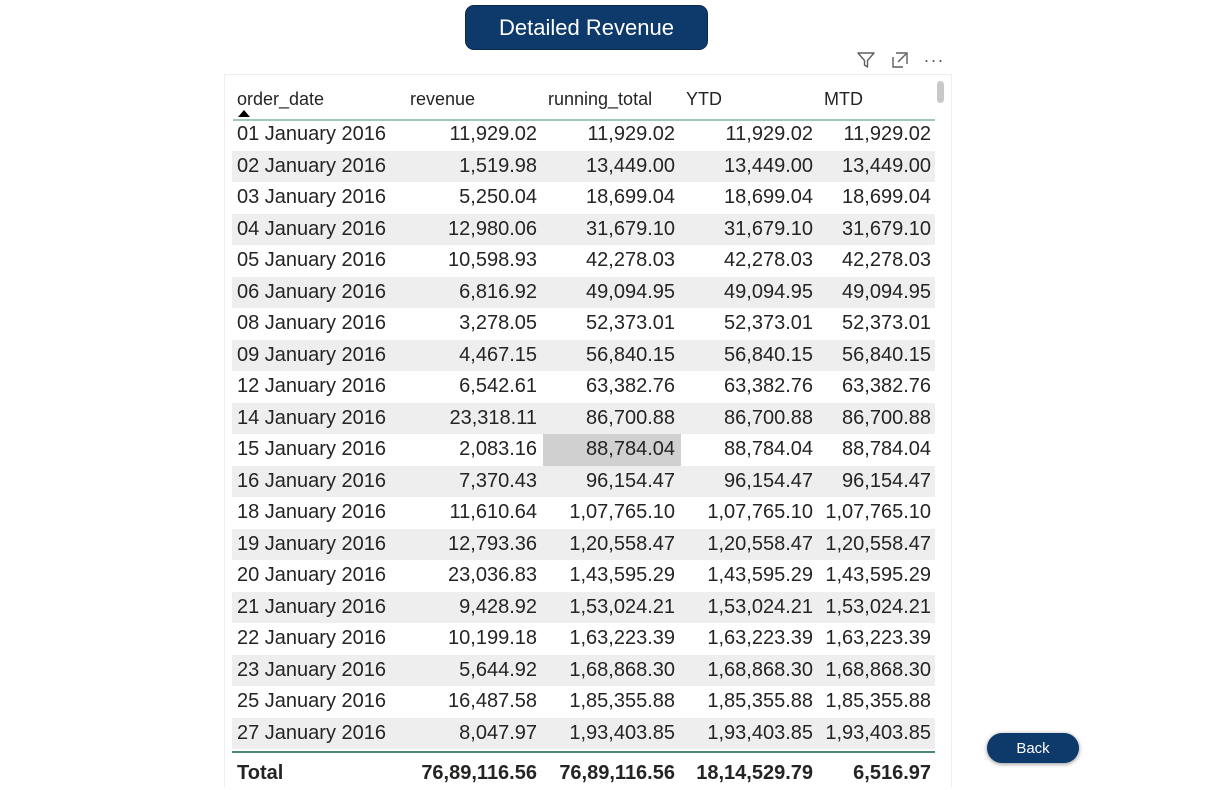 The width and height of the screenshot is (1225, 790). What do you see at coordinates (498, 449) in the screenshot?
I see `cell-revenue: 2,083.16` at bounding box center [498, 449].